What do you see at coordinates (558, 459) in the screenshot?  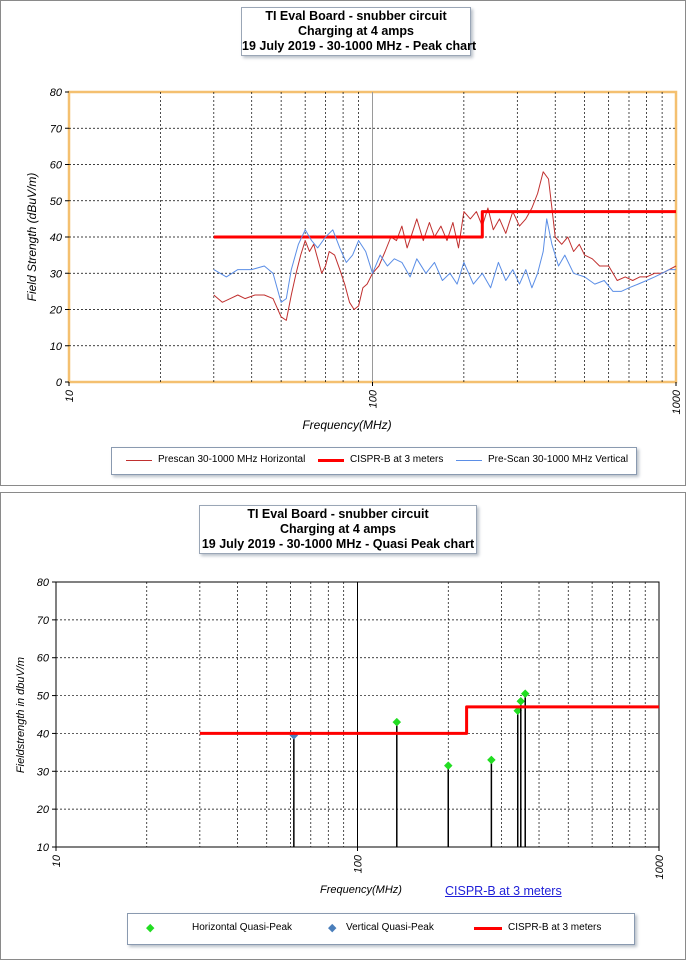 I see `legend-label-vertical: Pre-Scan 30-1000 MHz Vertical` at bounding box center [558, 459].